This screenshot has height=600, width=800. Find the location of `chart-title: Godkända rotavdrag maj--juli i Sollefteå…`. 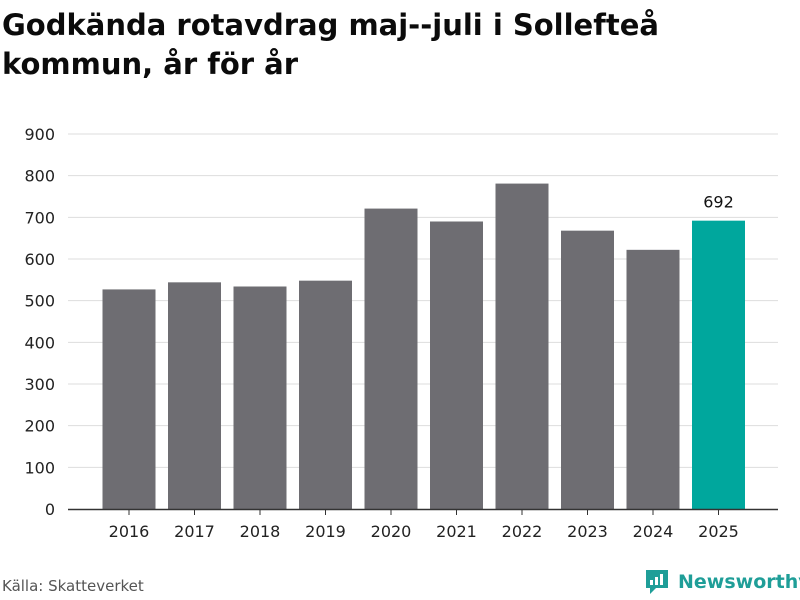

chart-title: Godkända rotavdrag maj--juli i Sollefteå… is located at coordinates (330, 44).